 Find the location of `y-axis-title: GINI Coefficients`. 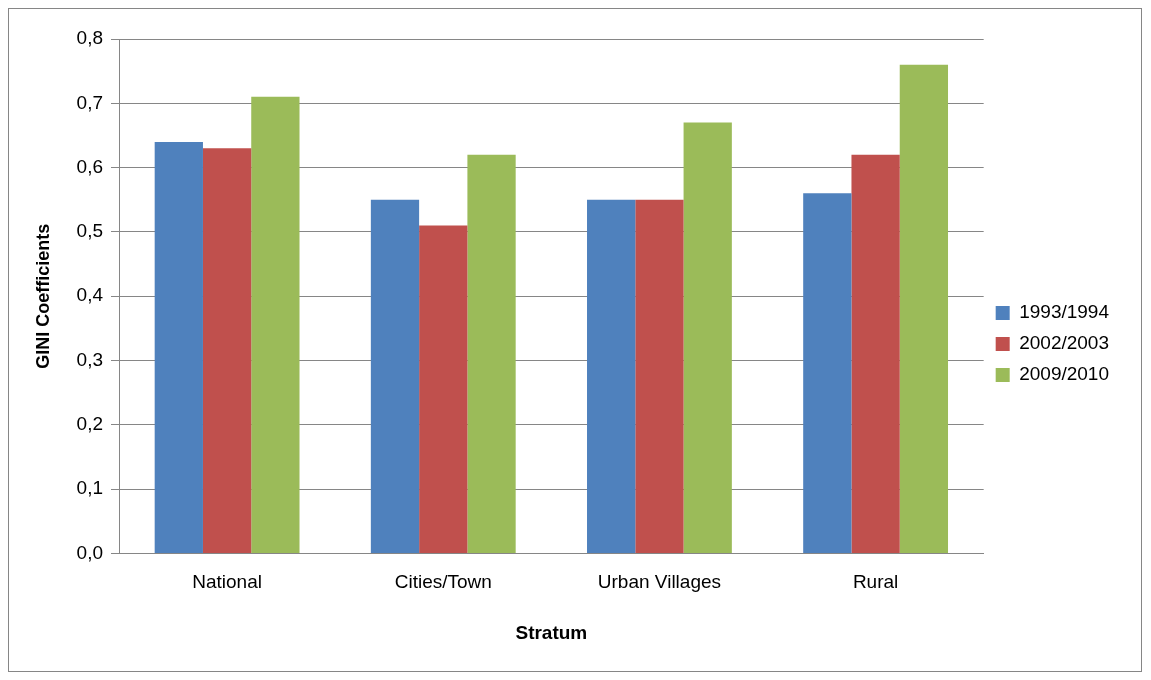

y-axis-title: GINI Coefficients is located at coordinates (42, 296).